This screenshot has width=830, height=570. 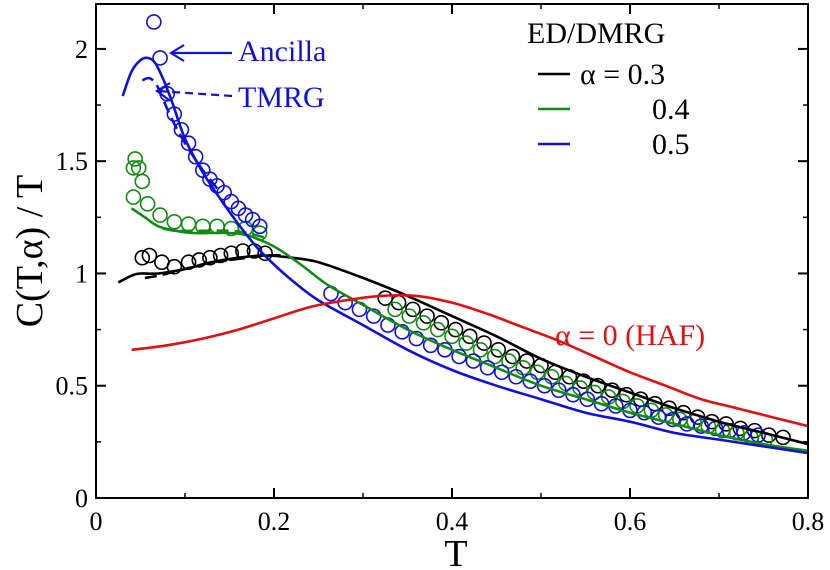 I want to click on x-axis-title: T, so click(x=455, y=551).